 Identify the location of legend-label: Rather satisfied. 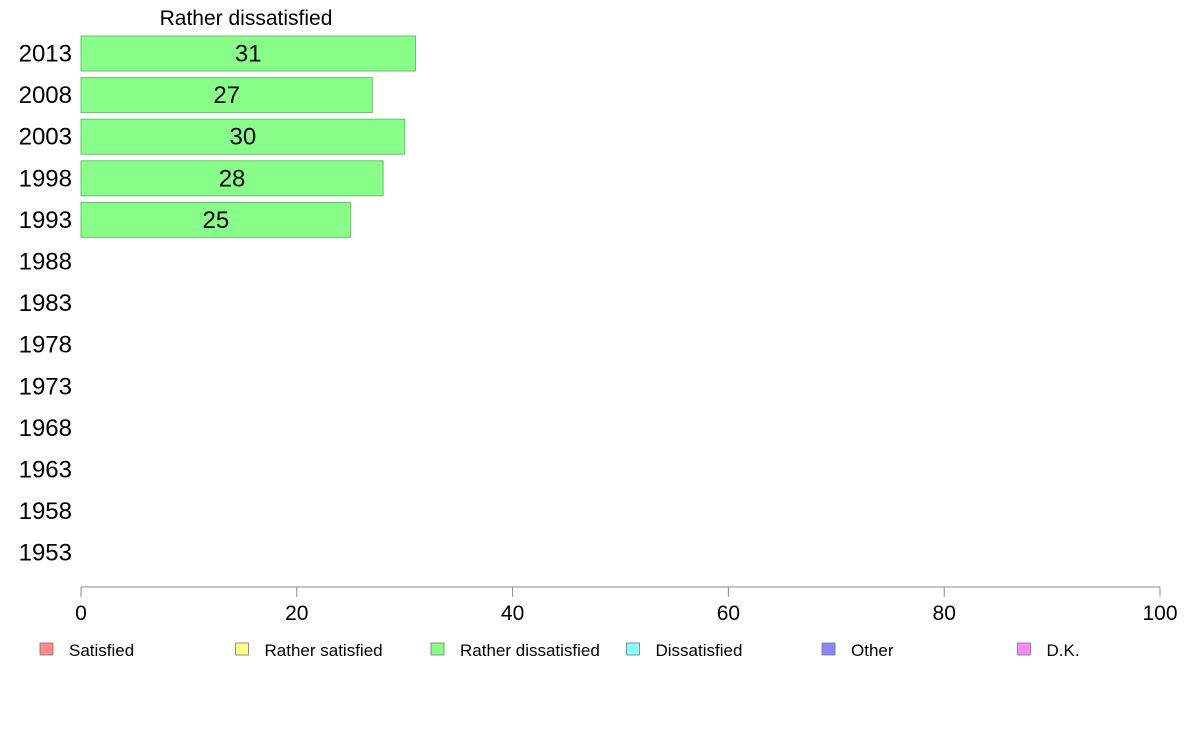
(324, 650).